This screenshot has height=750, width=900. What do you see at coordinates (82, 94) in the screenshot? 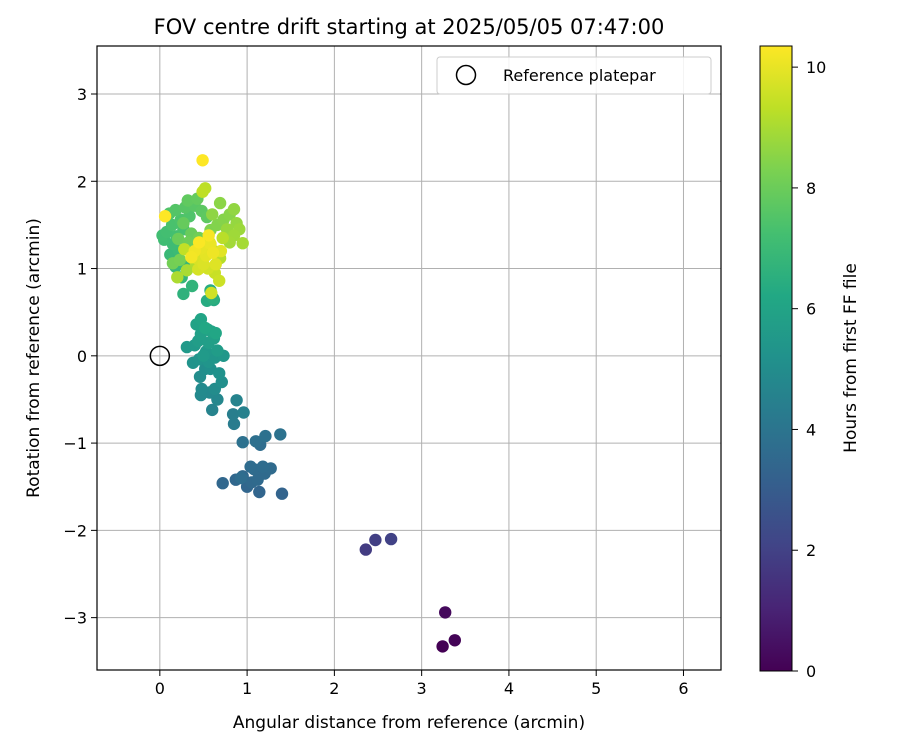
I see `y-tick-label: 3` at bounding box center [82, 94].